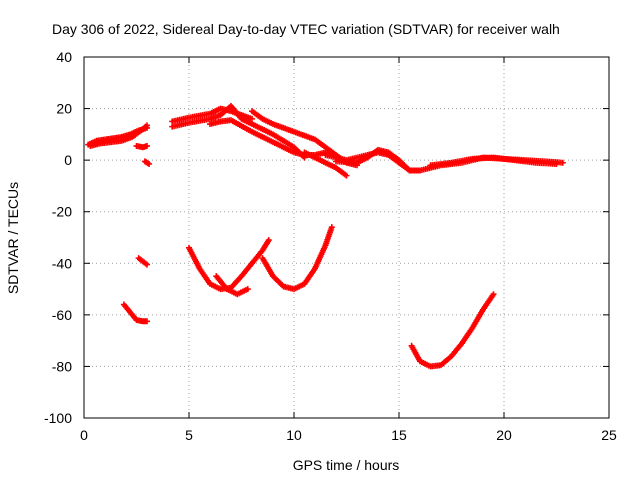 The image size is (640, 480). What do you see at coordinates (58, 418) in the screenshot?
I see `y-tick-label: -100` at bounding box center [58, 418].